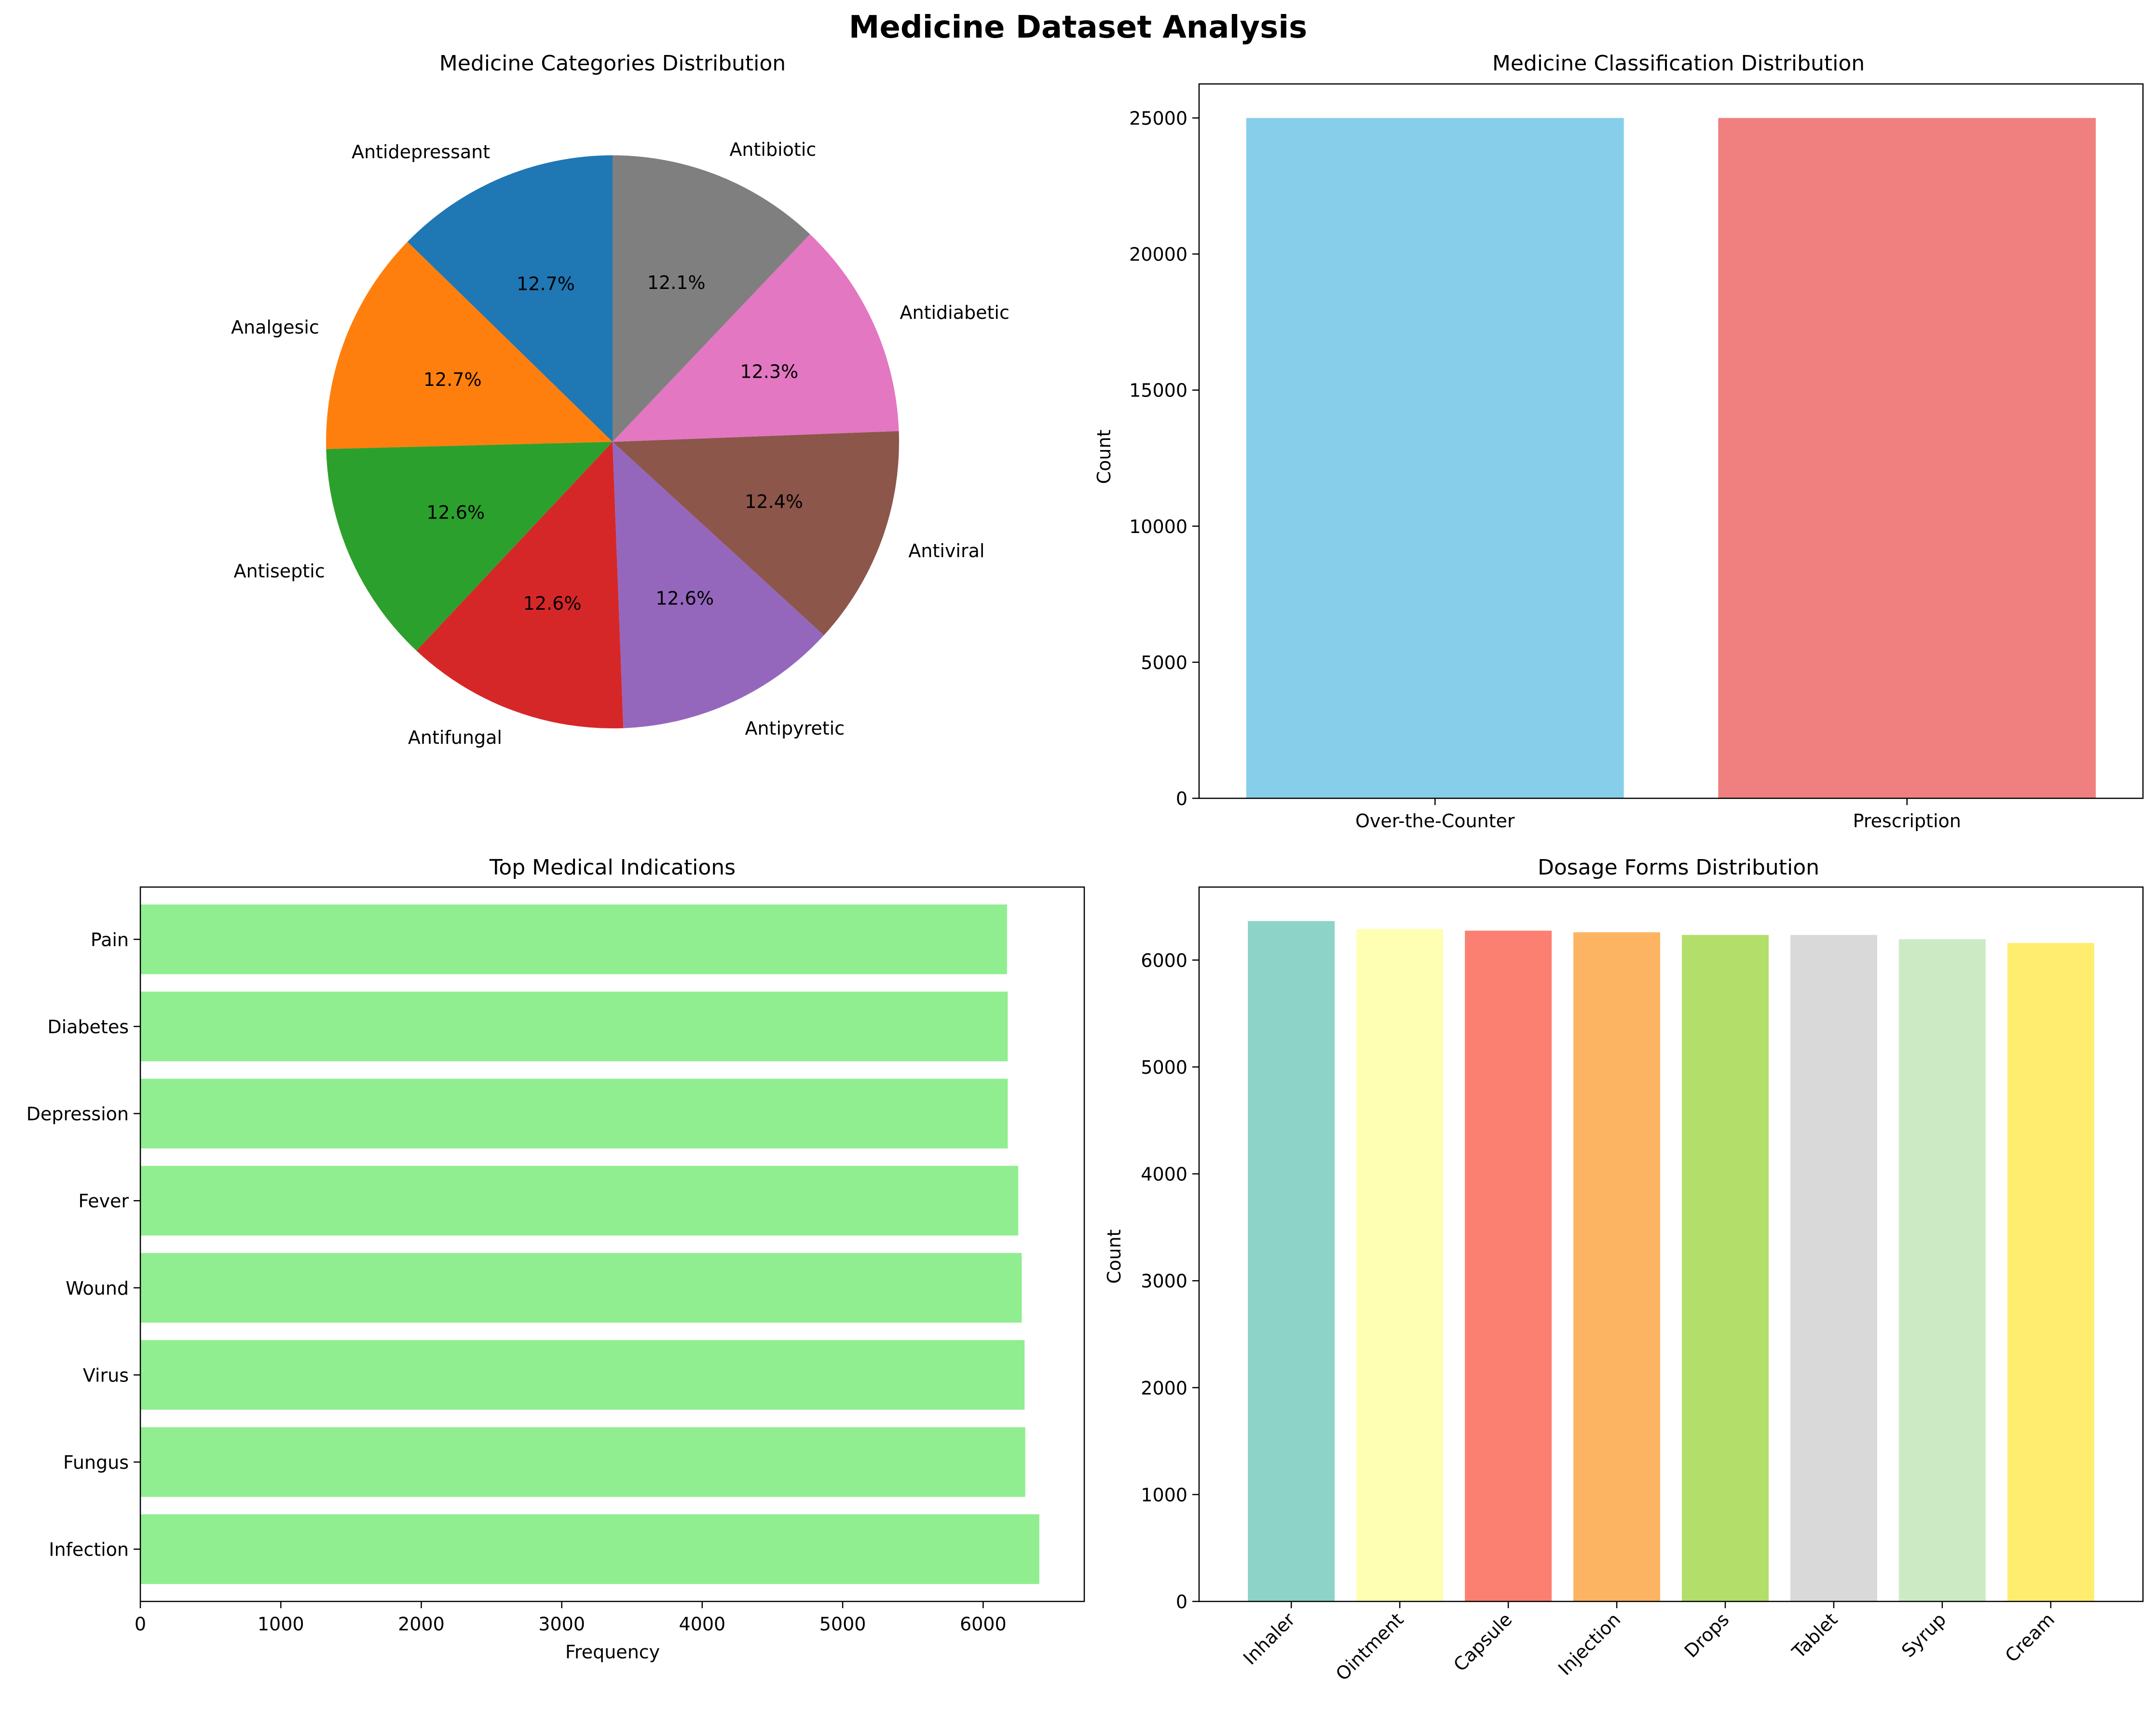  Describe the element at coordinates (582, 1462) in the screenshot. I see `bar-fungus` at that location.